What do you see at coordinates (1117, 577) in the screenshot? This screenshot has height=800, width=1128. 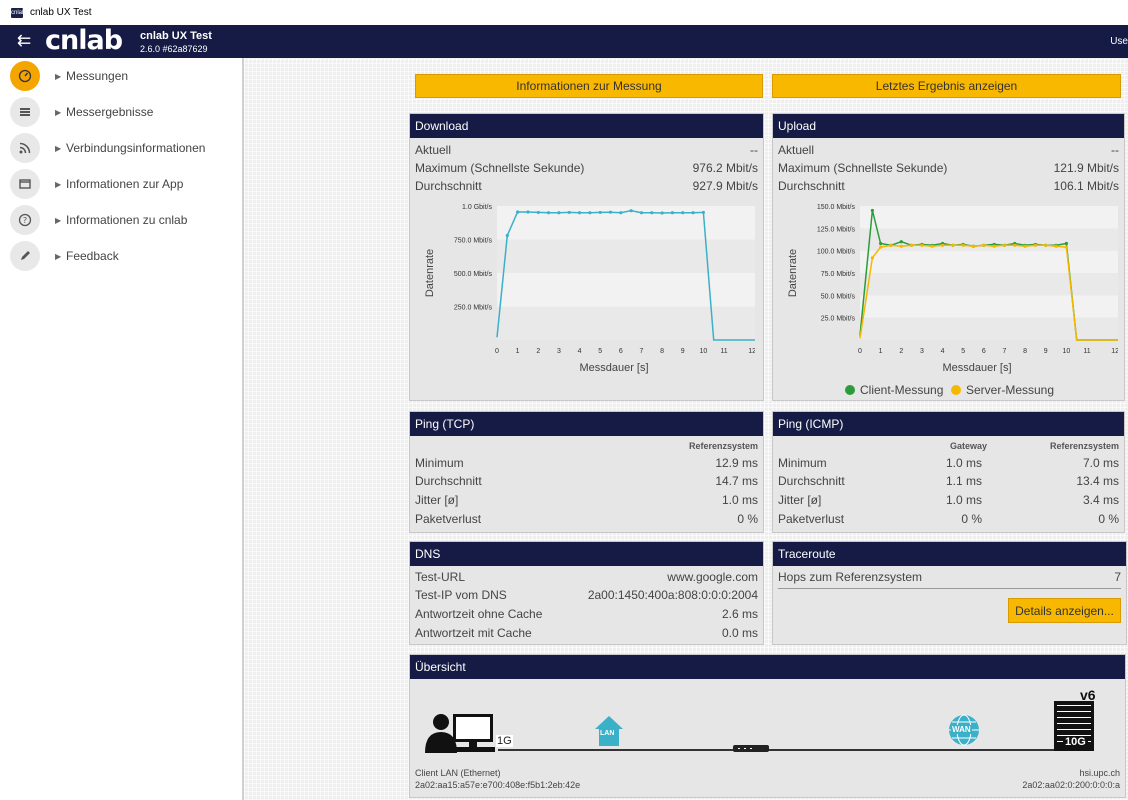 I see `stat-value: 7` at bounding box center [1117, 577].